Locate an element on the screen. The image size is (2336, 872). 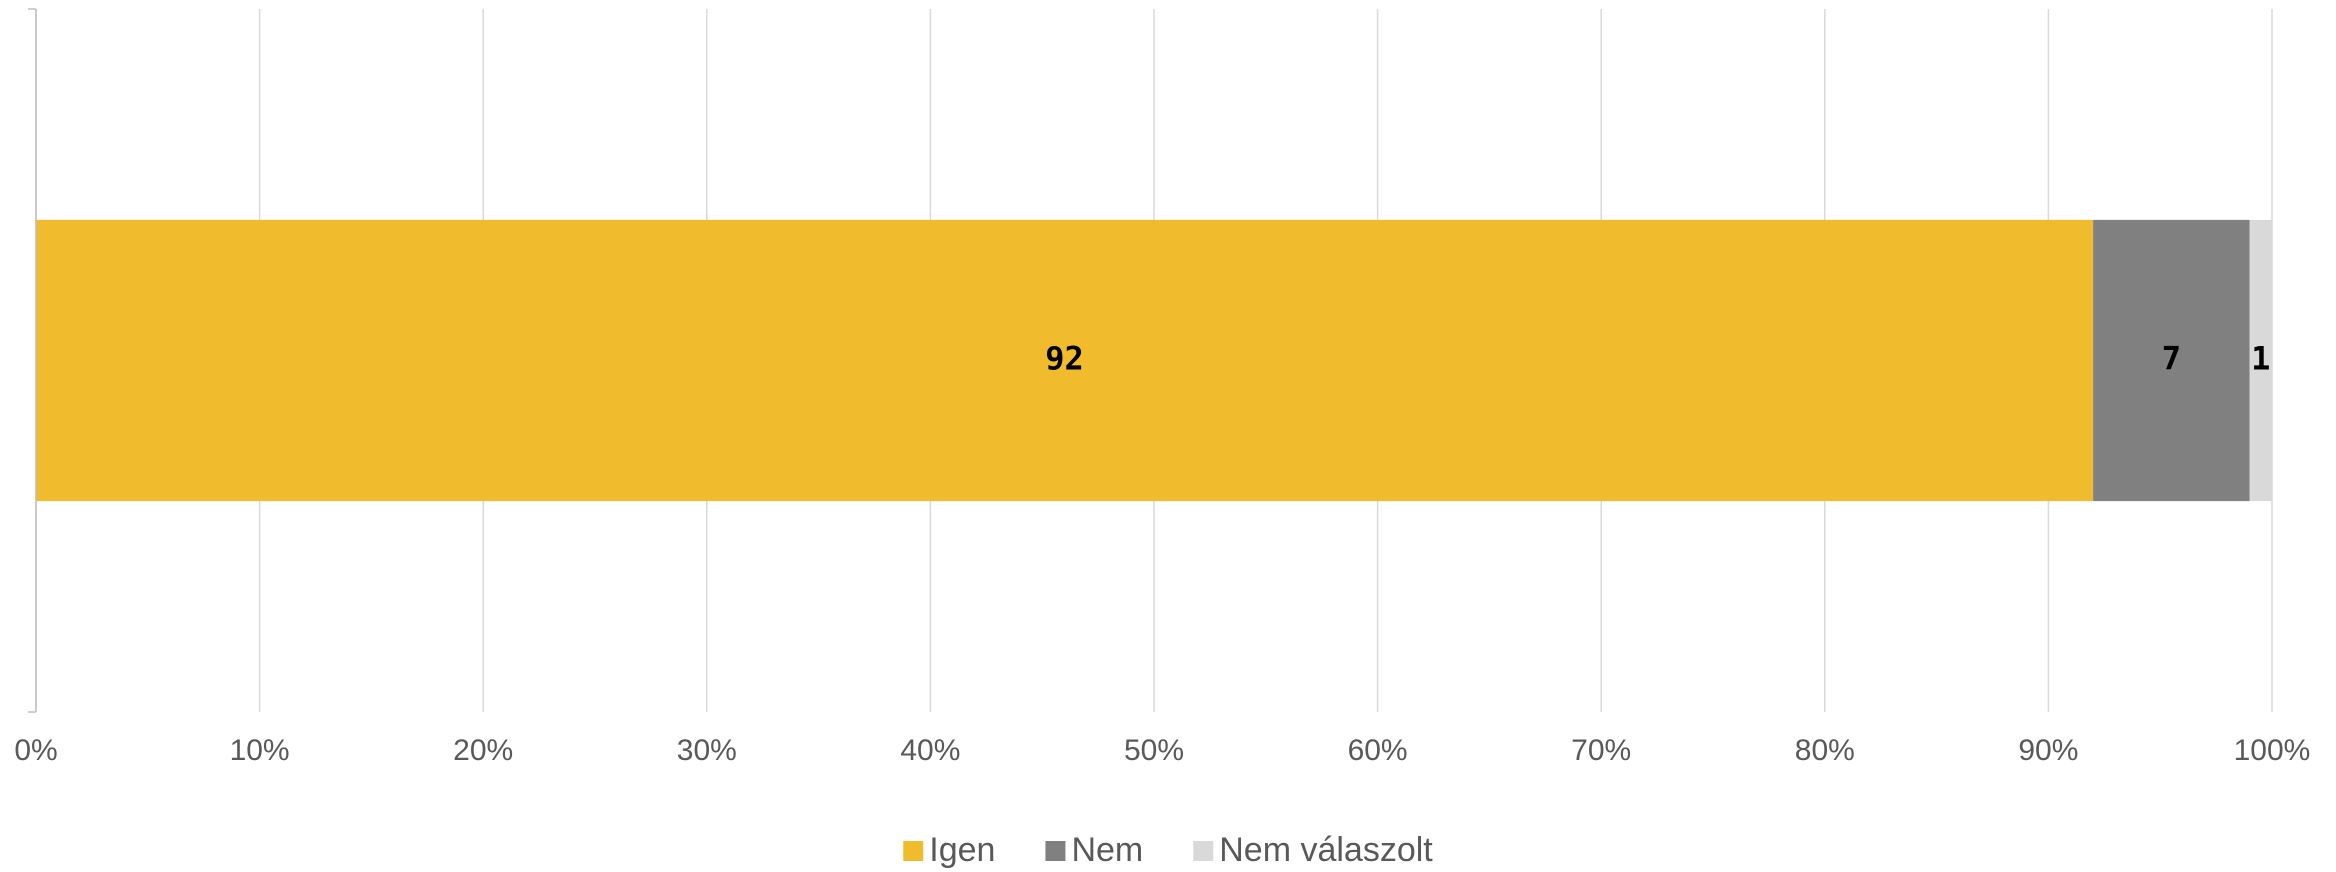
x-tick-label: 70% is located at coordinates (1601, 750).